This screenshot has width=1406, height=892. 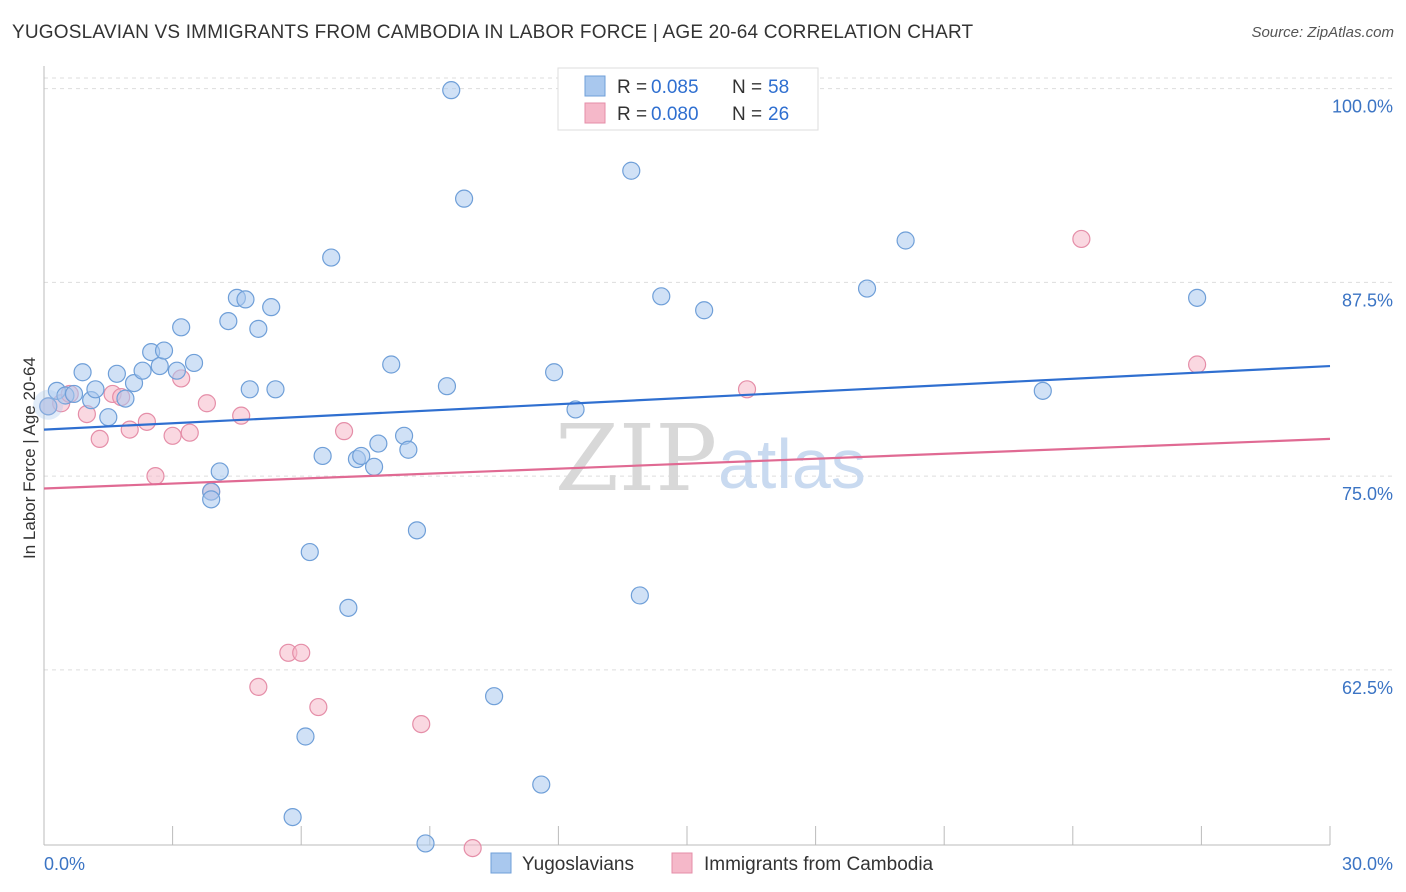 I want to click on watermark-zip: ZIP, so click(x=636, y=458).